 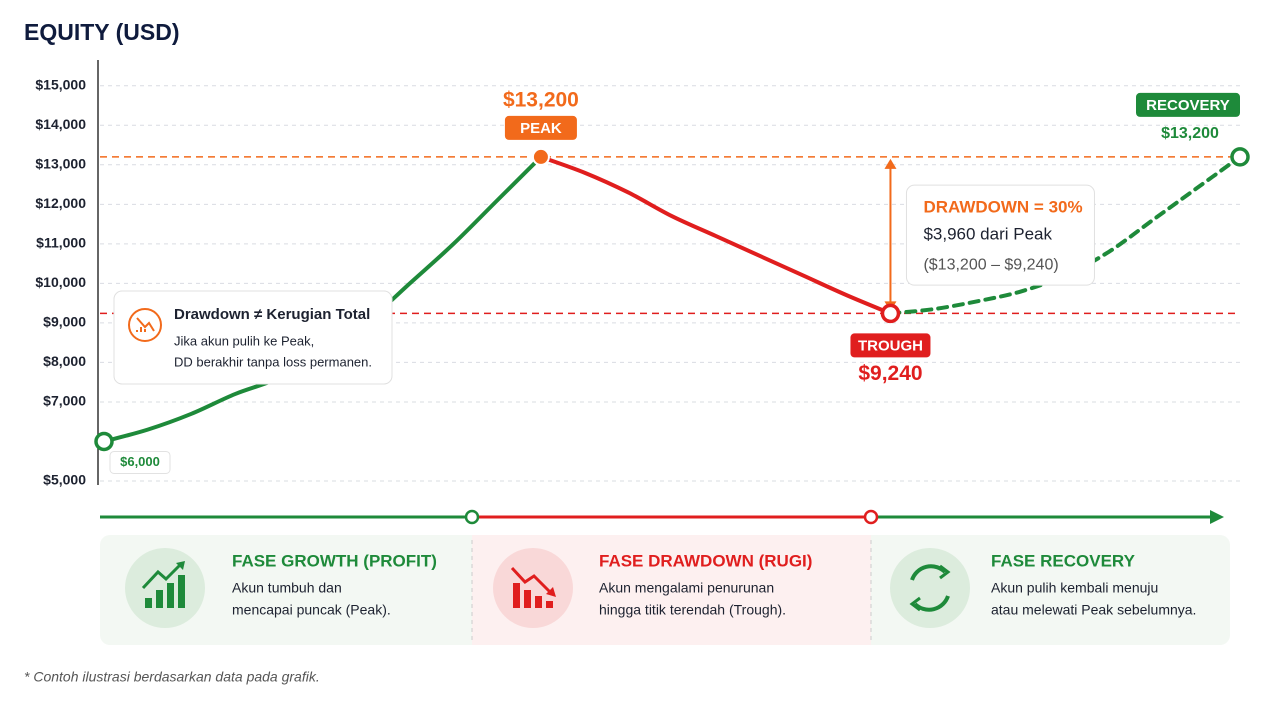 I want to click on drawdown-title: DRAWDOWN = 30%, so click(x=1002, y=207).